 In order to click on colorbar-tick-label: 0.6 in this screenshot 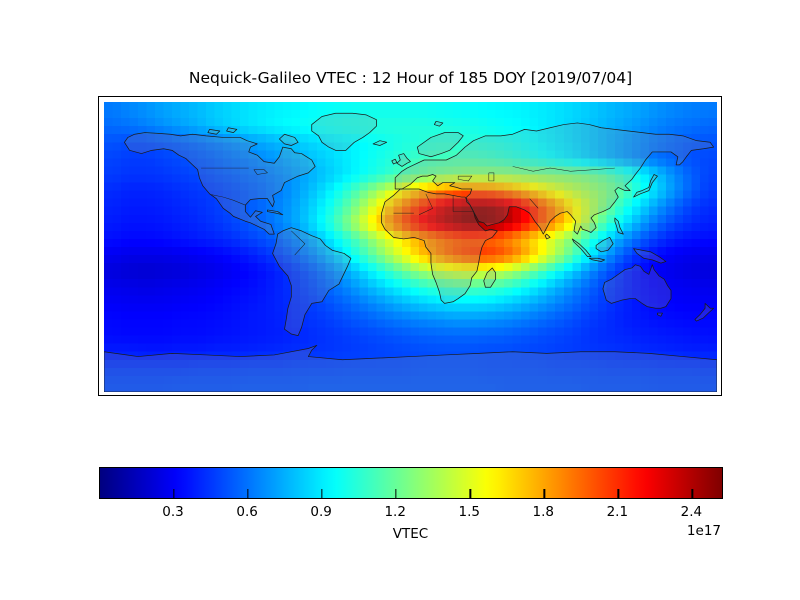, I will do `click(247, 512)`.